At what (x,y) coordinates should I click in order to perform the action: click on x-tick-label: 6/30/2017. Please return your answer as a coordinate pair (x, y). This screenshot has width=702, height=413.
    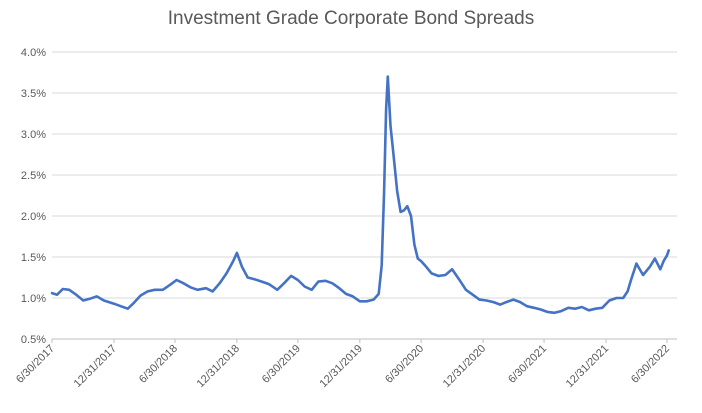
    Looking at the image, I should click on (35, 364).